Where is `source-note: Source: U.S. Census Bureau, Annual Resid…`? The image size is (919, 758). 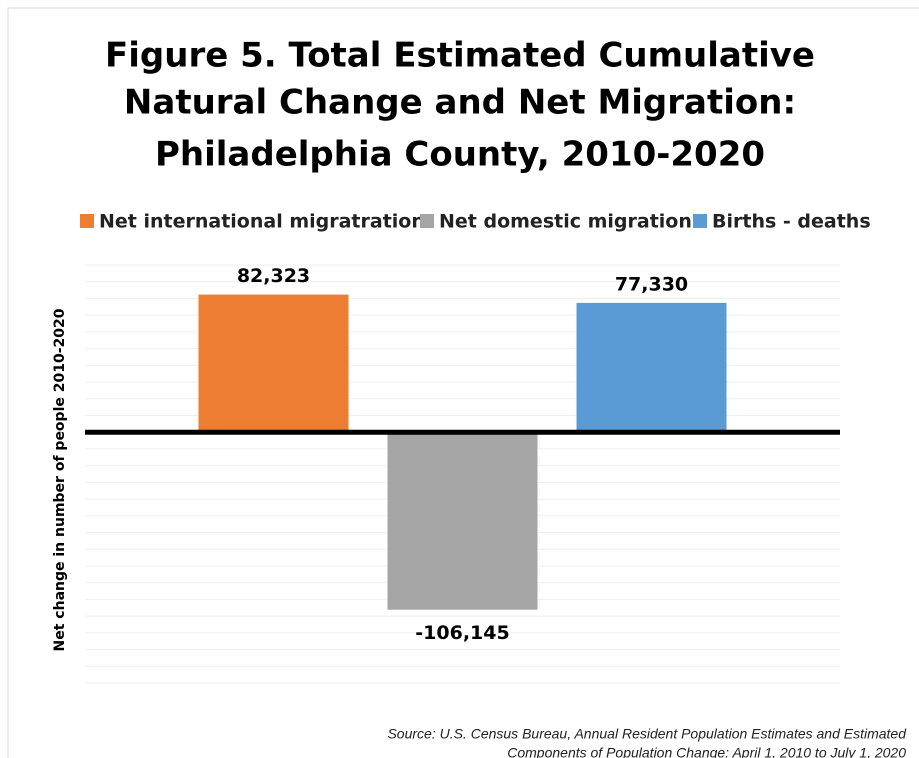 source-note: Source: U.S. Census Bureau, Annual Resid… is located at coordinates (647, 734).